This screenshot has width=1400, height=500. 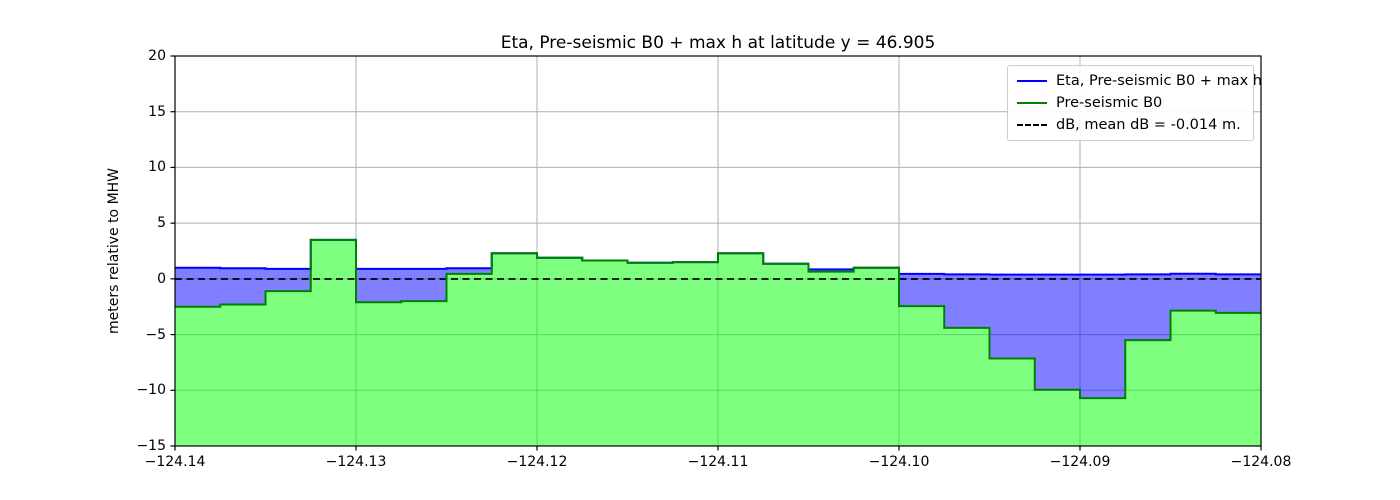 I want to click on legend-item-b0: Pre-seismic B0, so click(x=1130, y=103).